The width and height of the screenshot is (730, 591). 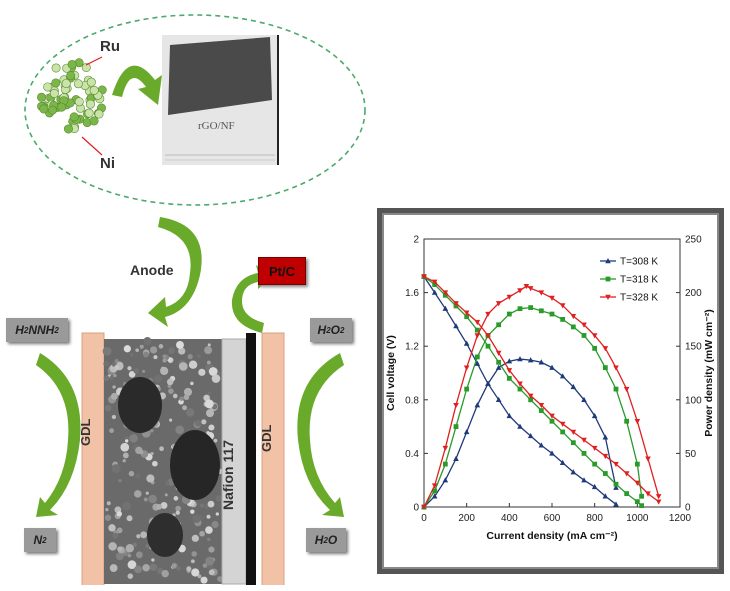 What do you see at coordinates (416, 240) in the screenshot?
I see `y-tick-label: 2` at bounding box center [416, 240].